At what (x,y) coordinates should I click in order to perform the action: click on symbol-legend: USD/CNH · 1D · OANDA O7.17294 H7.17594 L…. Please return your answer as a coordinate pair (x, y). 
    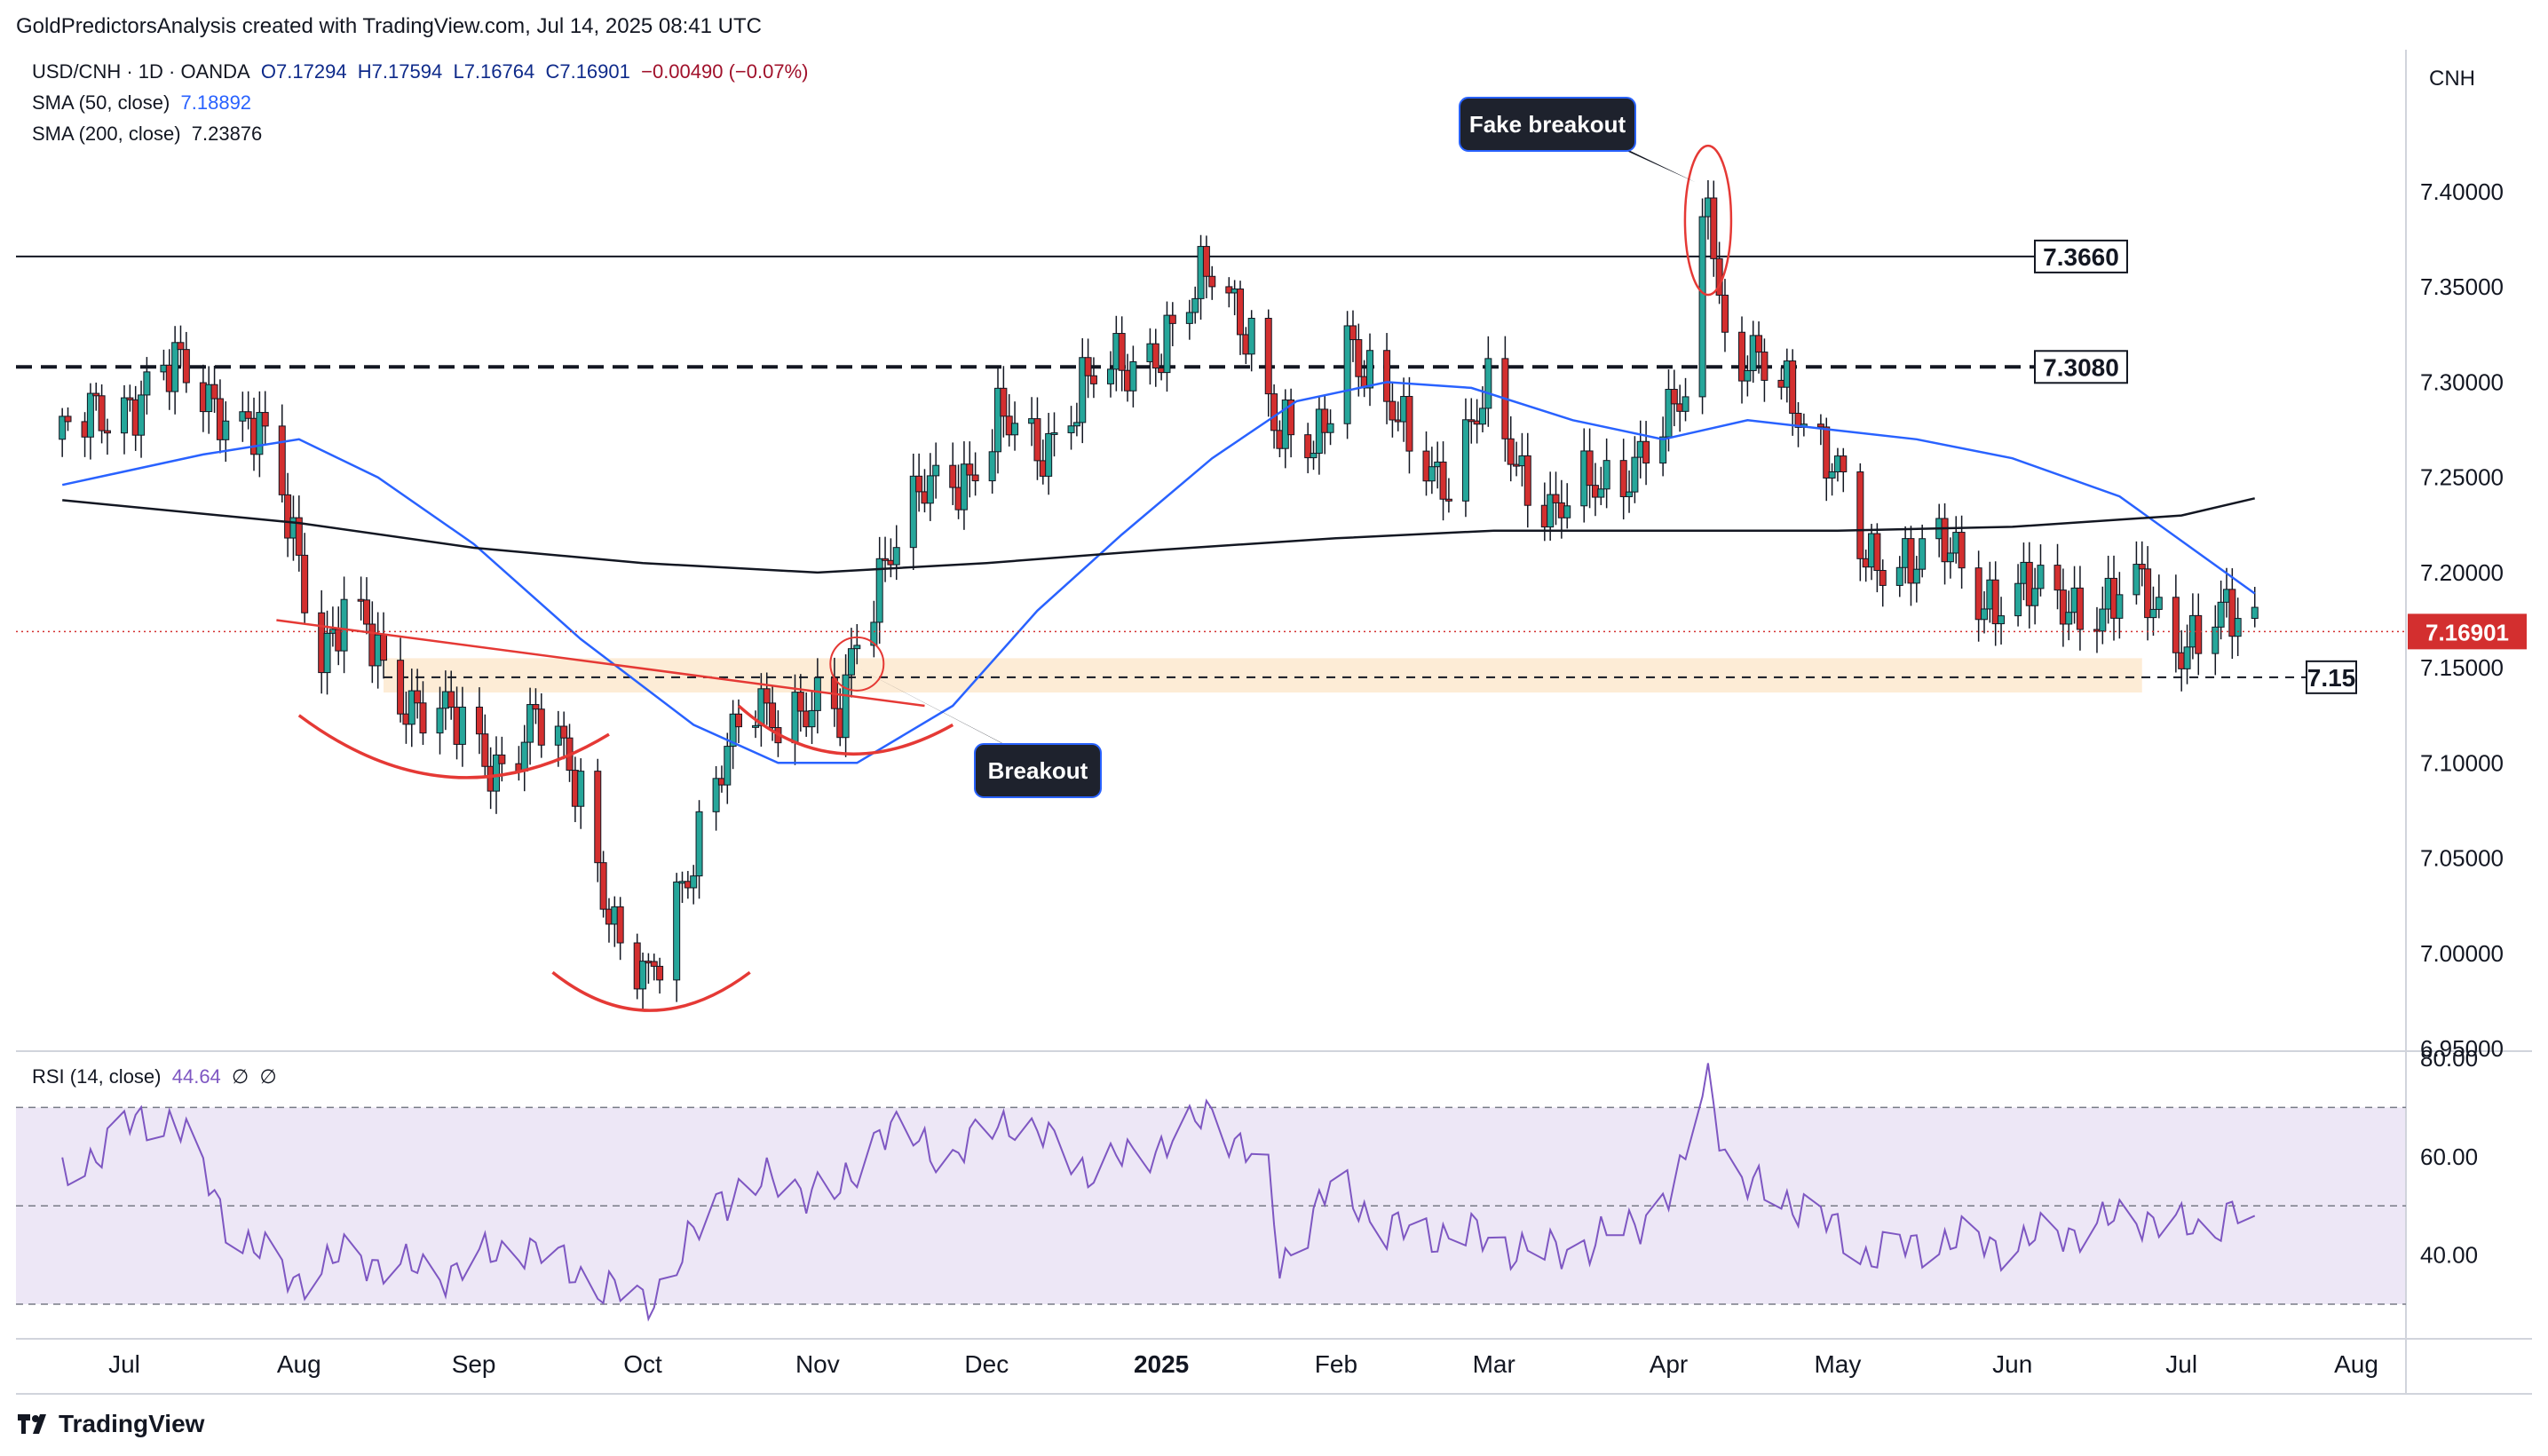
    Looking at the image, I should click on (420, 71).